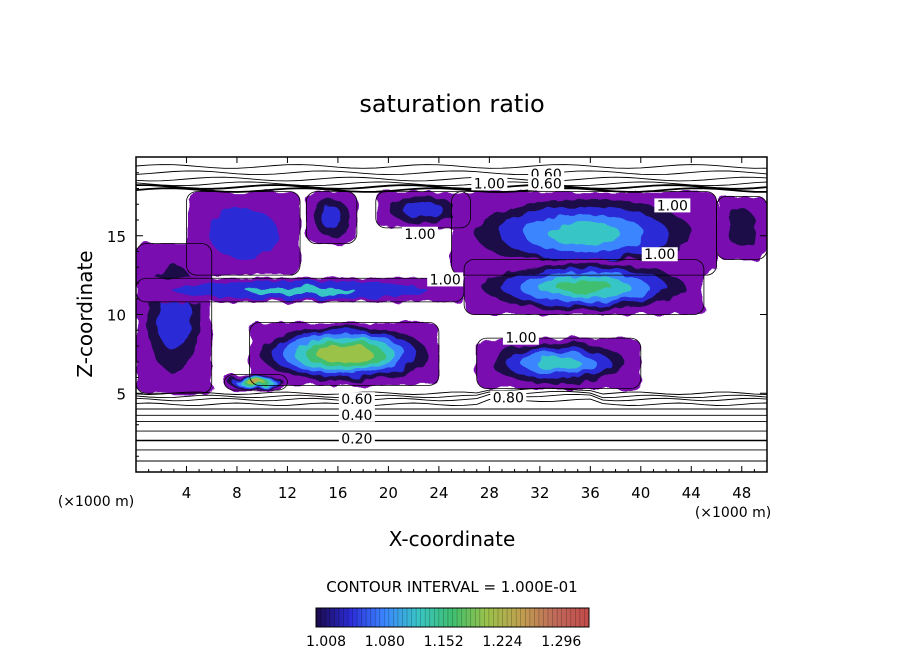  Describe the element at coordinates (326, 642) in the screenshot. I see `colorbar-tick-label: 1.008` at that location.